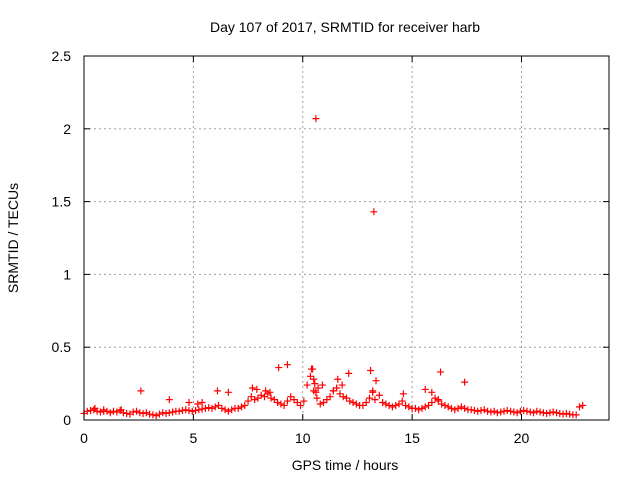 The height and width of the screenshot is (480, 640). I want to click on x-axis-label: GPS time / hours, so click(345, 465).